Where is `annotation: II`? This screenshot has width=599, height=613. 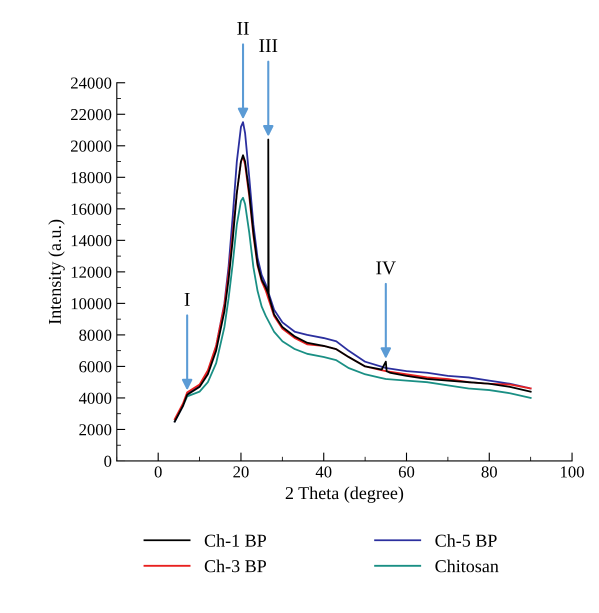
annotation: II is located at coordinates (243, 28).